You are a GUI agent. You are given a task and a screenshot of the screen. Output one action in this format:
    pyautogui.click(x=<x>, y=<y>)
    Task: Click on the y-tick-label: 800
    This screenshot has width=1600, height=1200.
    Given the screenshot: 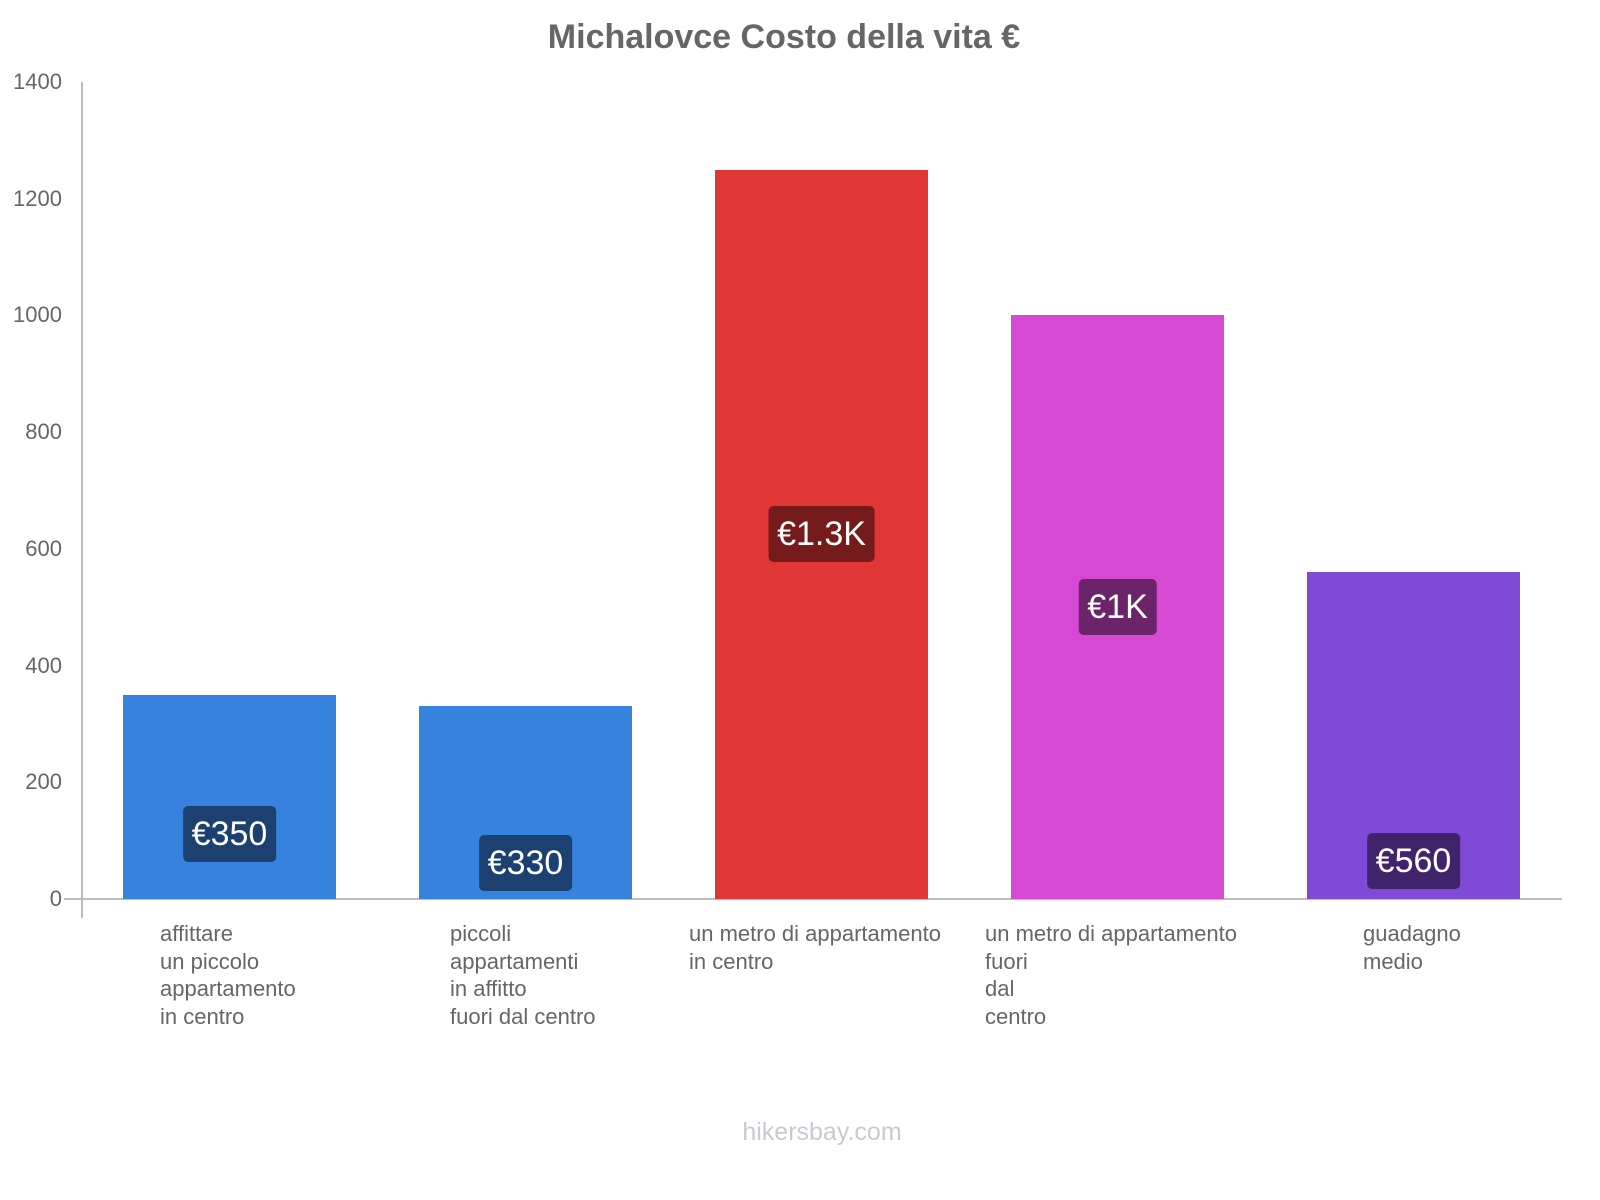 What is the action you would take?
    pyautogui.click(x=43, y=432)
    